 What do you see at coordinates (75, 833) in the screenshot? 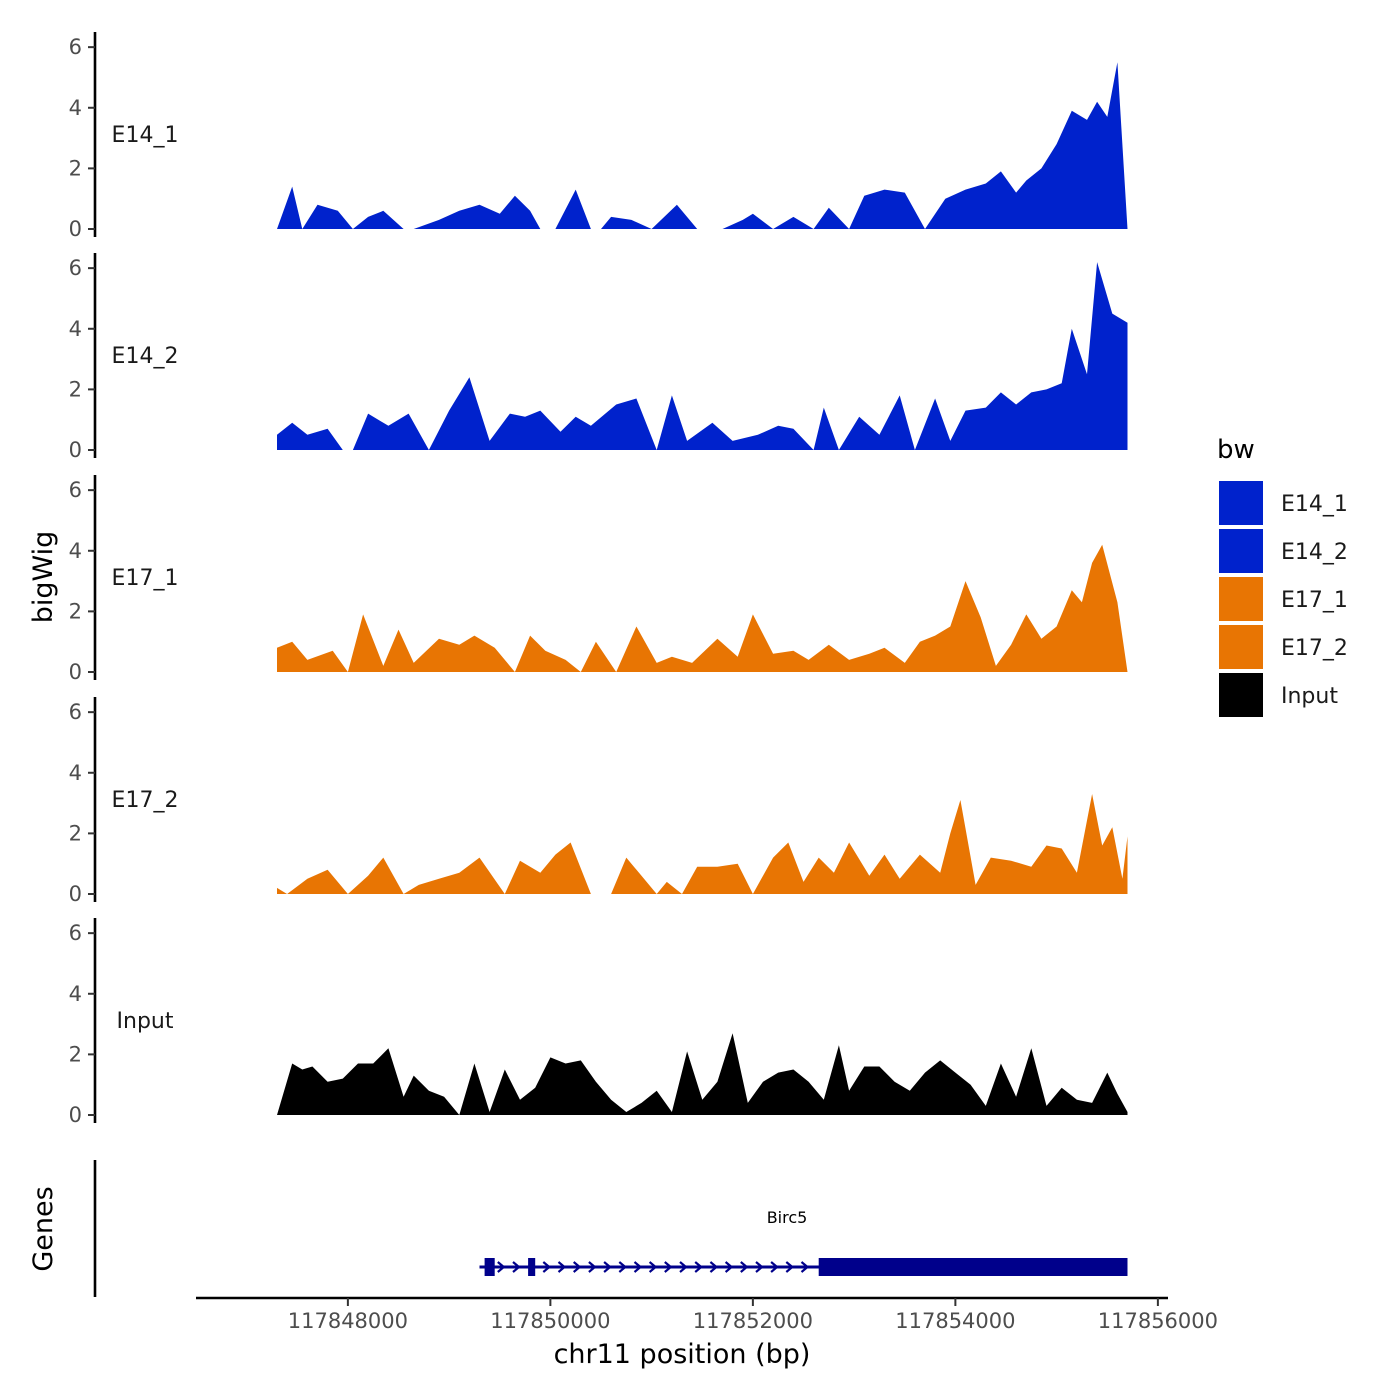
I see `y-tick-label-E17_2-2: 2` at bounding box center [75, 833].